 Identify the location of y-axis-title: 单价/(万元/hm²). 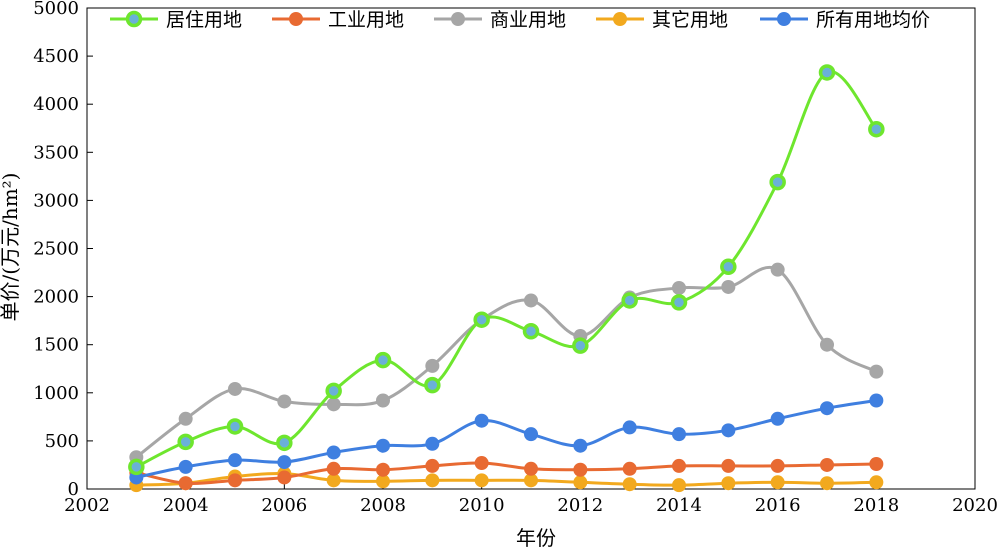
(11, 247).